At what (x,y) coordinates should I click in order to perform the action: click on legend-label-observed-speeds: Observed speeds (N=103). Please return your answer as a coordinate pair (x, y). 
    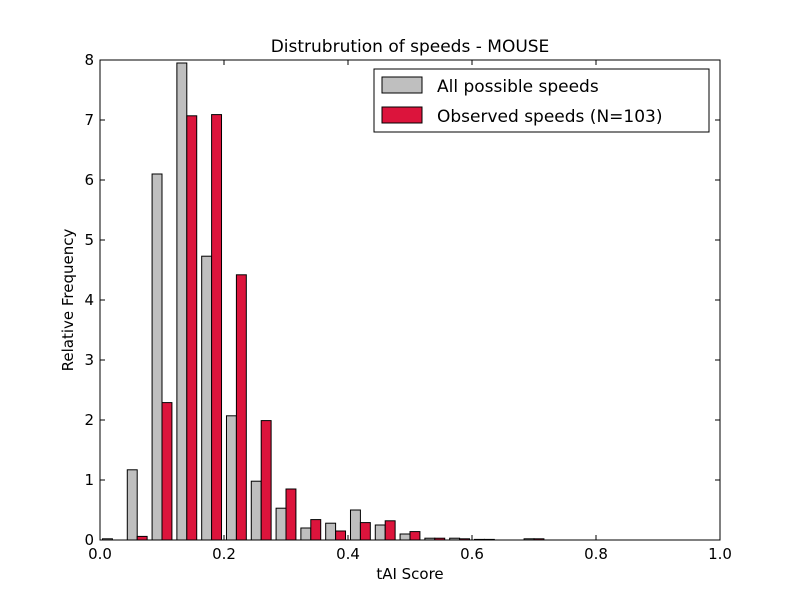
    Looking at the image, I should click on (549, 117).